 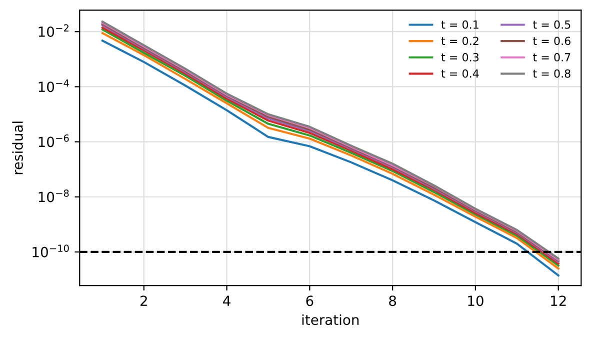 I want to click on legend-label: t = 0.5, so click(x=551, y=24).